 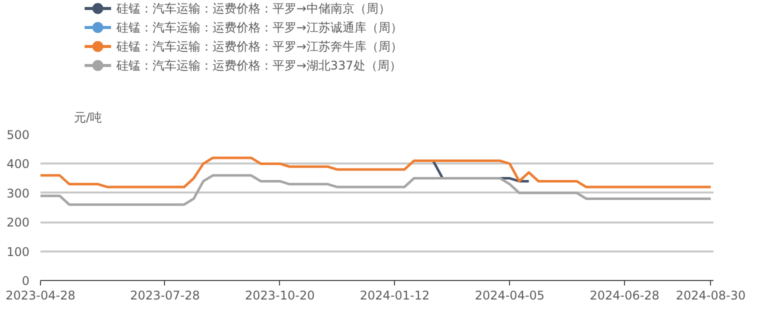 What do you see at coordinates (41, 295) in the screenshot?
I see `x-tick-label: 2023-04-28` at bounding box center [41, 295].